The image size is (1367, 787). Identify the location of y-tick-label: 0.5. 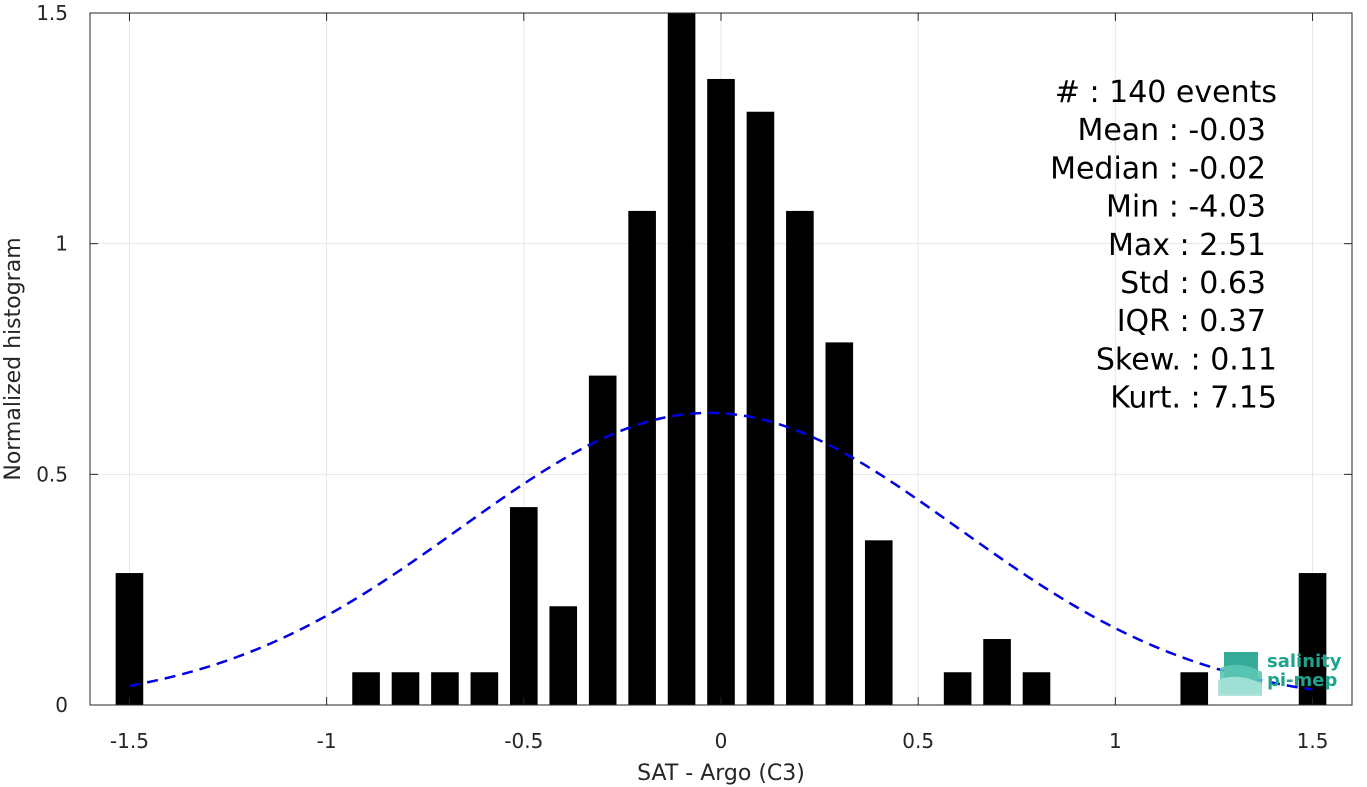
(52, 474).